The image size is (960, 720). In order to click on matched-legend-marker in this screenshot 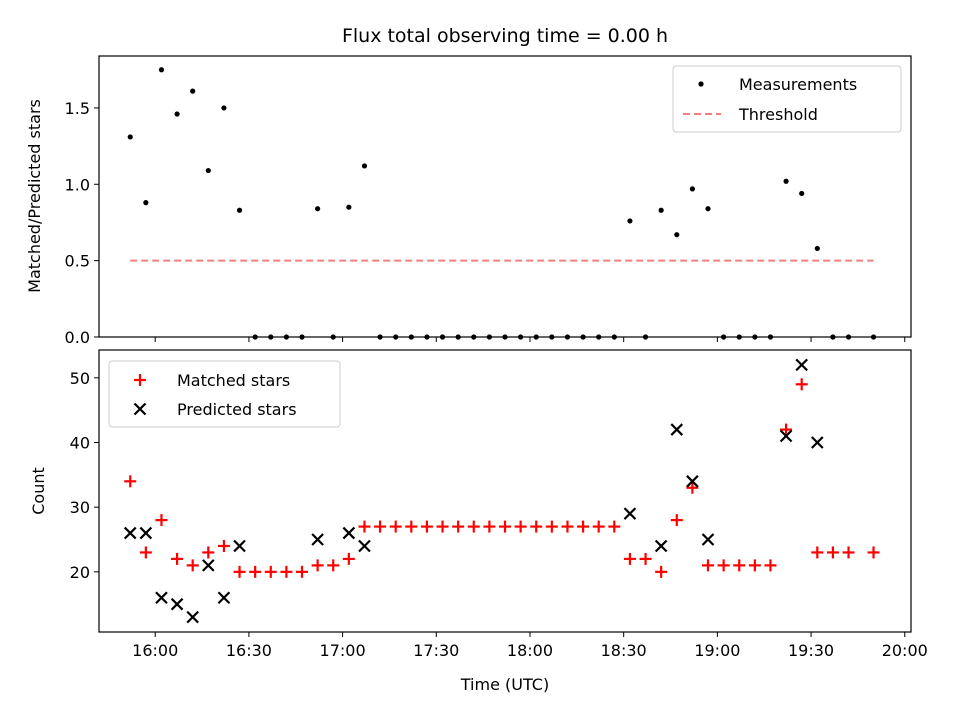, I will do `click(140, 380)`.